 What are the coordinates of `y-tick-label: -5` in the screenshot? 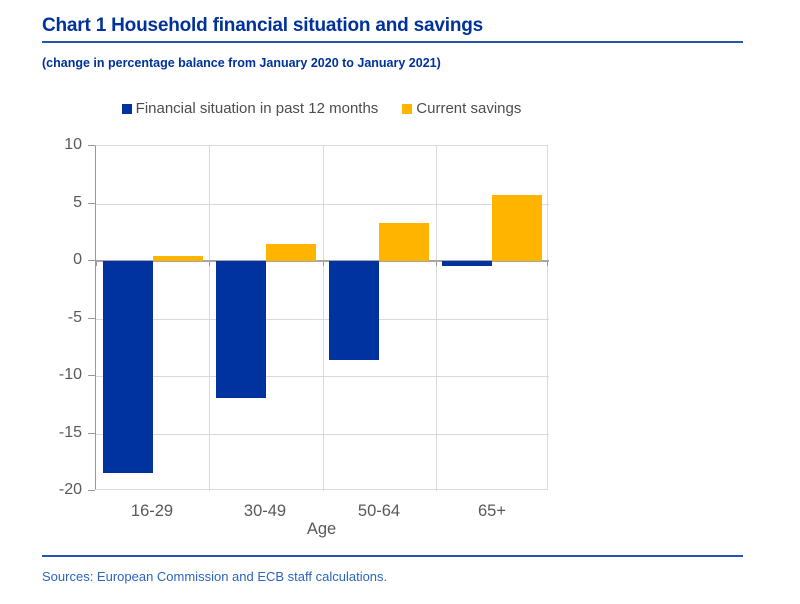 It's located at (74, 317).